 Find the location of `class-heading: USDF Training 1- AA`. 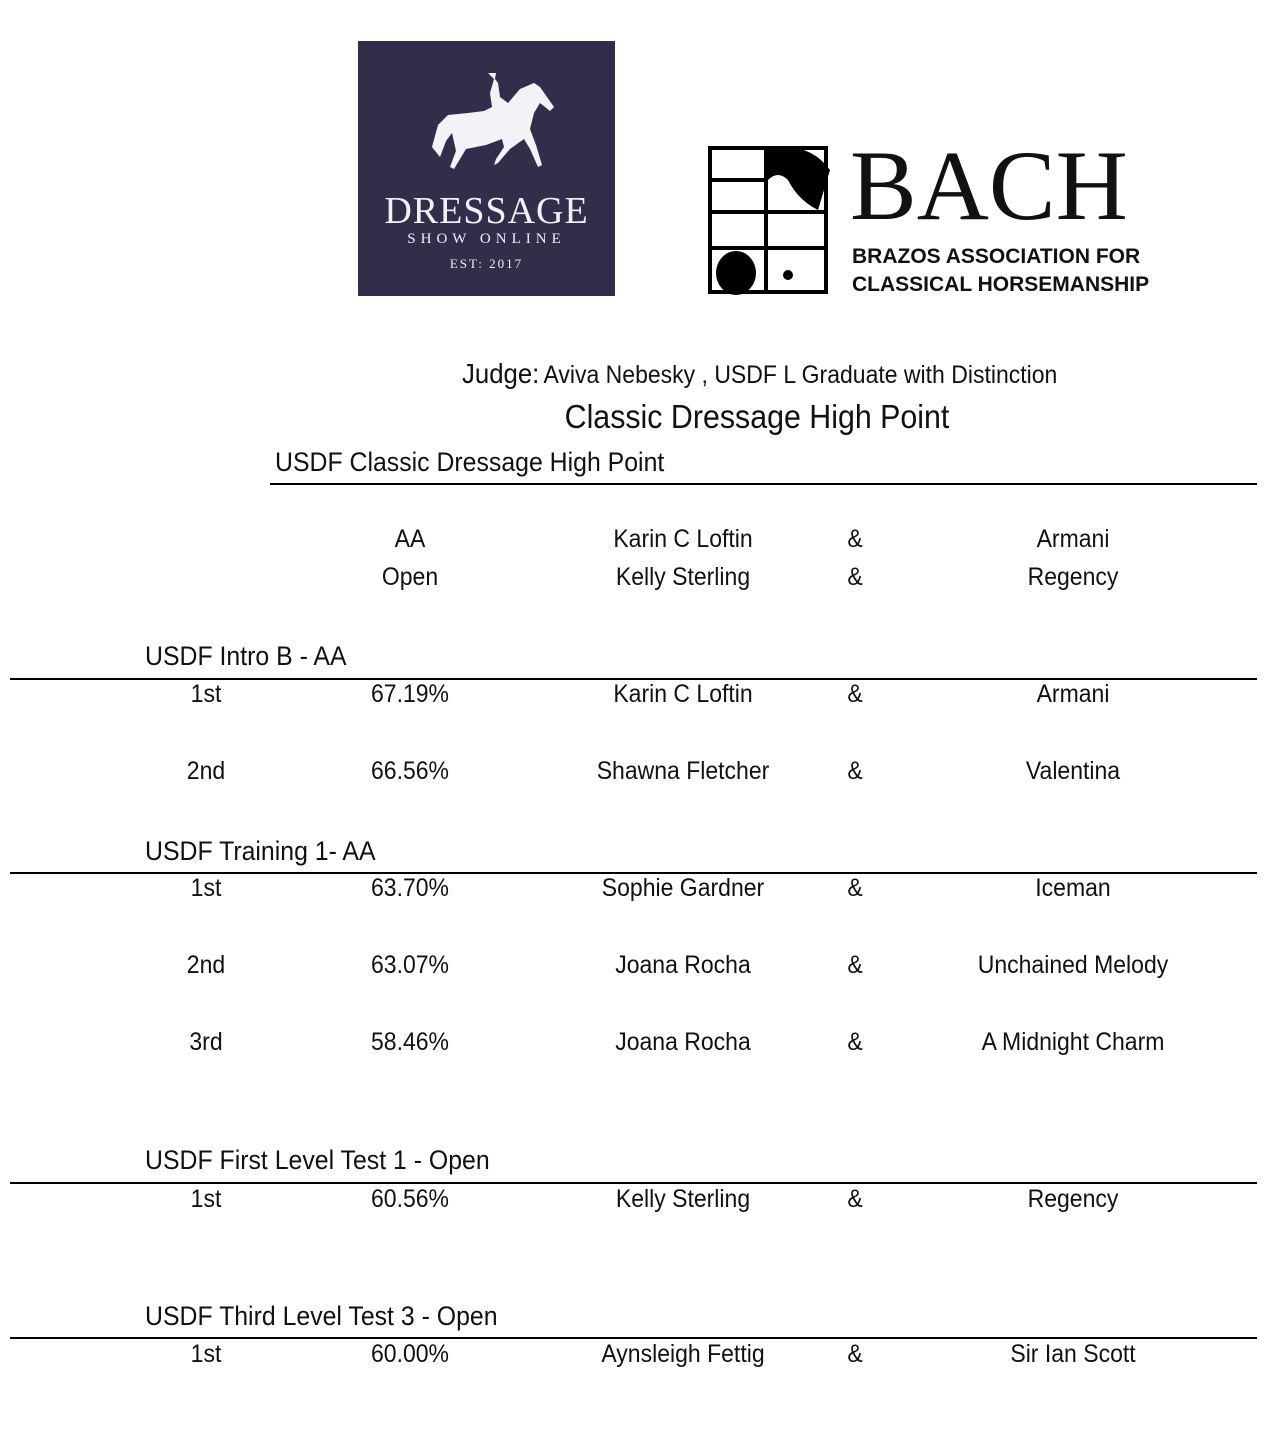

class-heading: USDF Training 1- AA is located at coordinates (260, 851).